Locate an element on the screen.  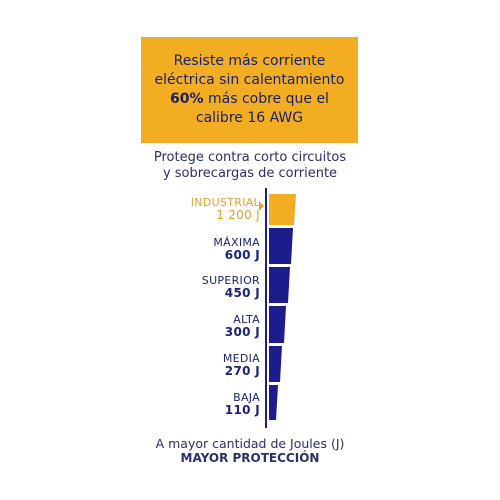
level-value: 1 200 J is located at coordinates (238, 215).